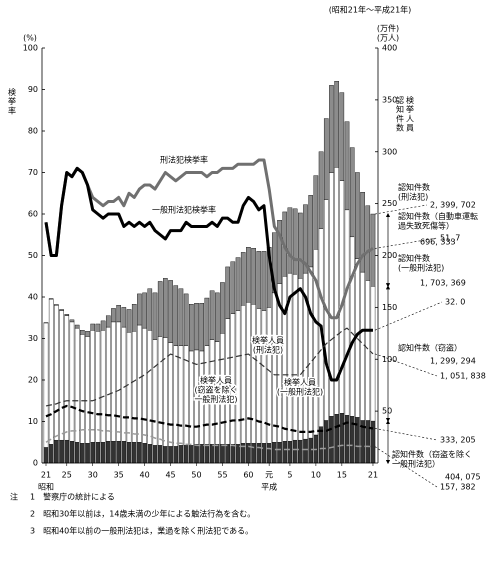  What do you see at coordinates (316, 475) in the screenshot?
I see `x-tick-label: 10` at bounding box center [316, 475].